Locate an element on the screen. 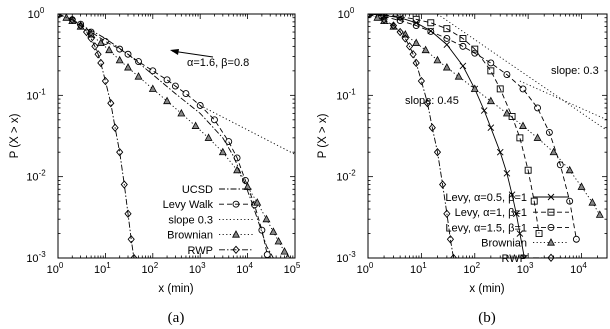  y-tick-label: 10⁰ is located at coordinates (36, 13).